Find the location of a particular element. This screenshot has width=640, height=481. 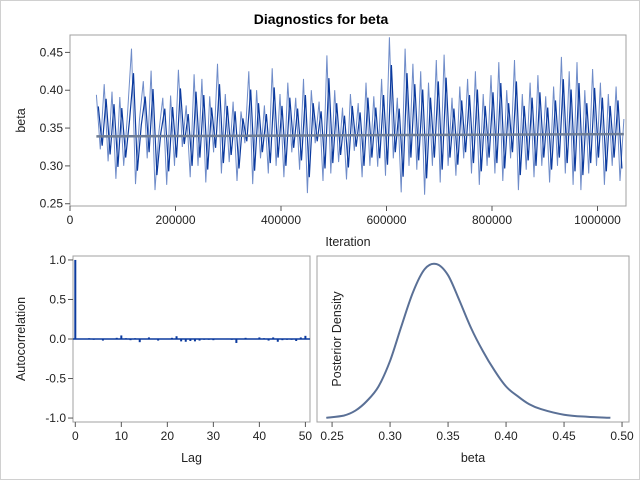

figure-title: Diagnostics for beta is located at coordinates (321, 19).